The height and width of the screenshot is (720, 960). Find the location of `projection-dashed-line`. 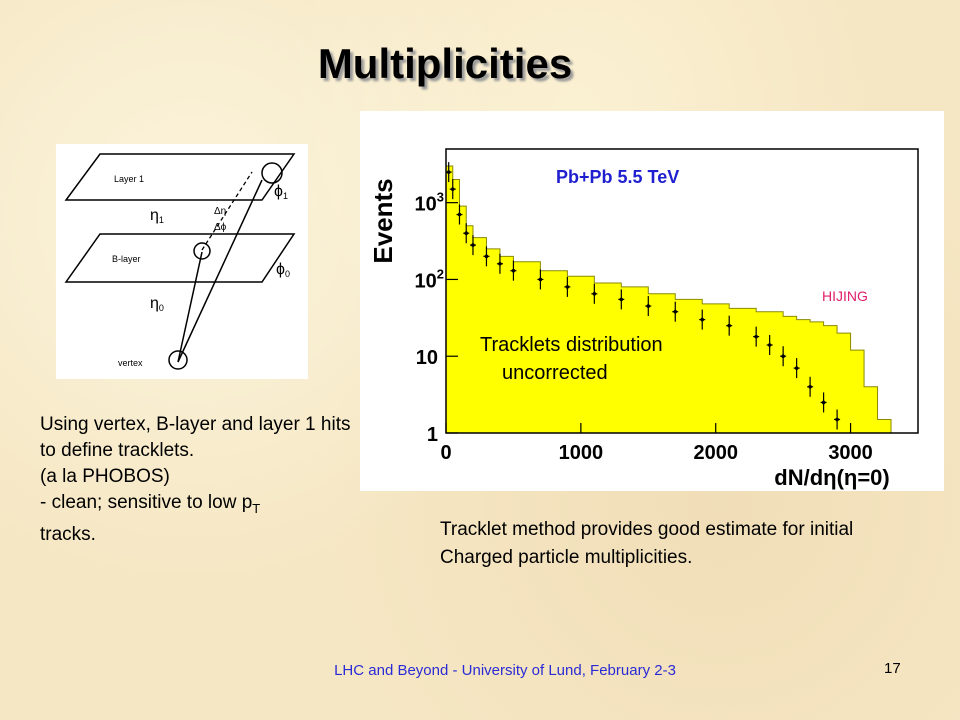

projection-dashed-line is located at coordinates (227, 211).